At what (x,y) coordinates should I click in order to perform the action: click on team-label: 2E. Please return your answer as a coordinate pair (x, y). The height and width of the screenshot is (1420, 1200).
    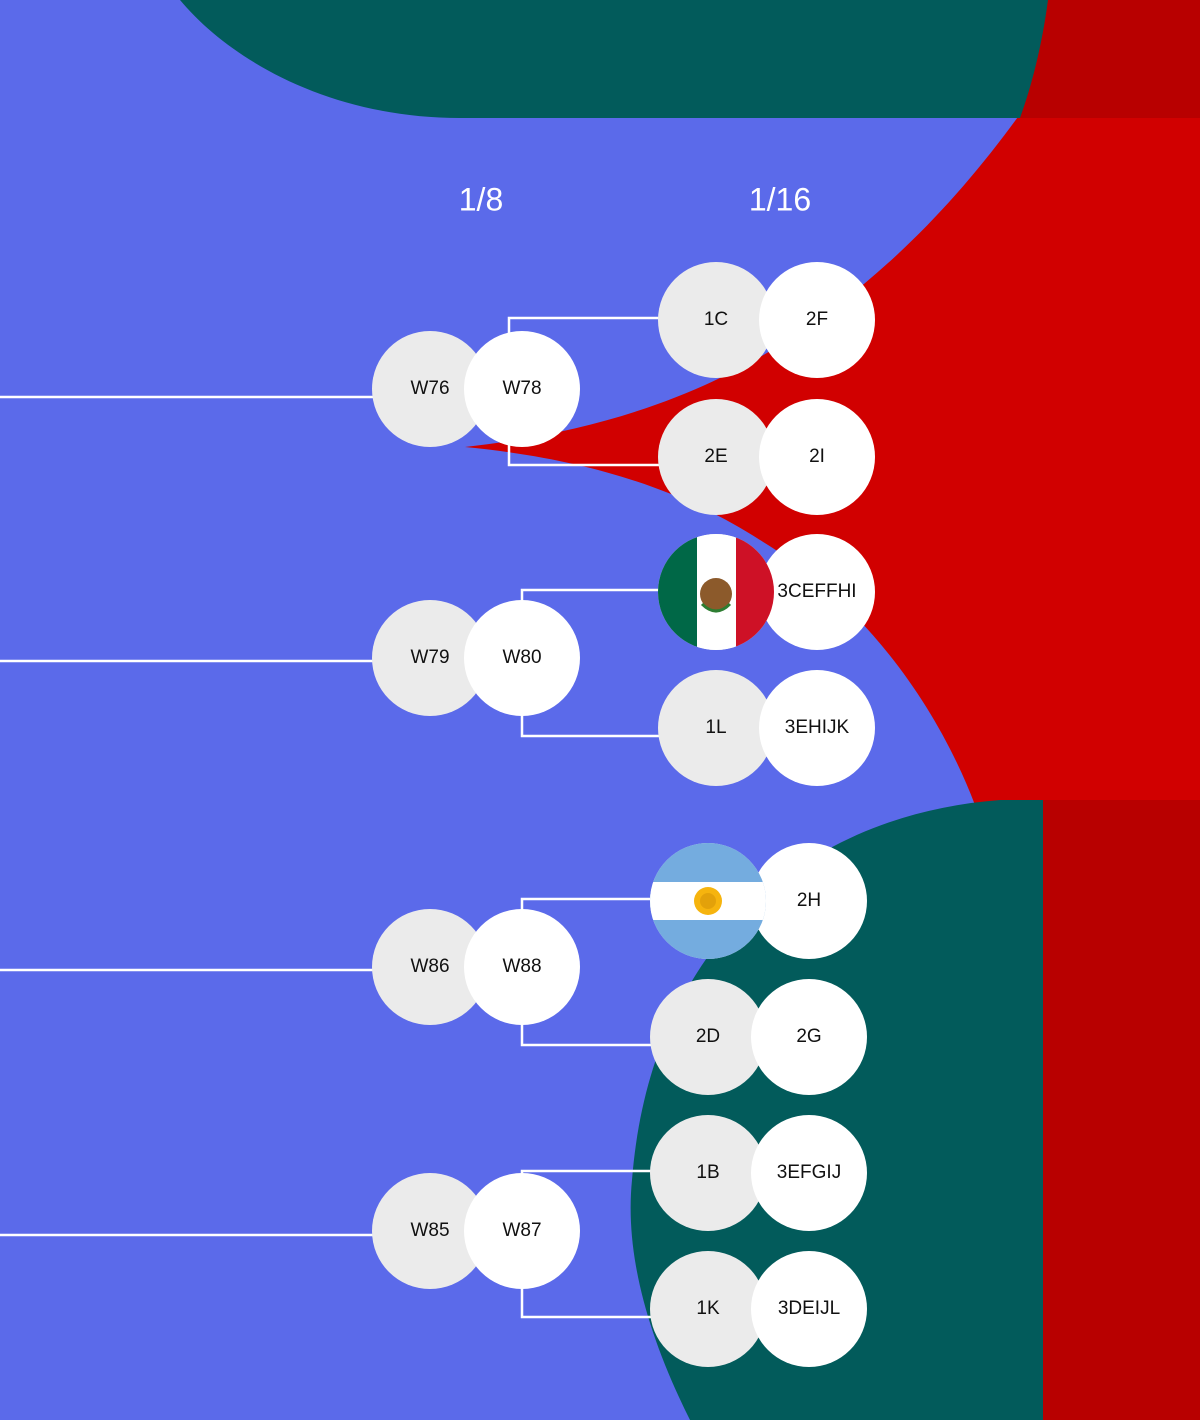
    Looking at the image, I should click on (715, 456).